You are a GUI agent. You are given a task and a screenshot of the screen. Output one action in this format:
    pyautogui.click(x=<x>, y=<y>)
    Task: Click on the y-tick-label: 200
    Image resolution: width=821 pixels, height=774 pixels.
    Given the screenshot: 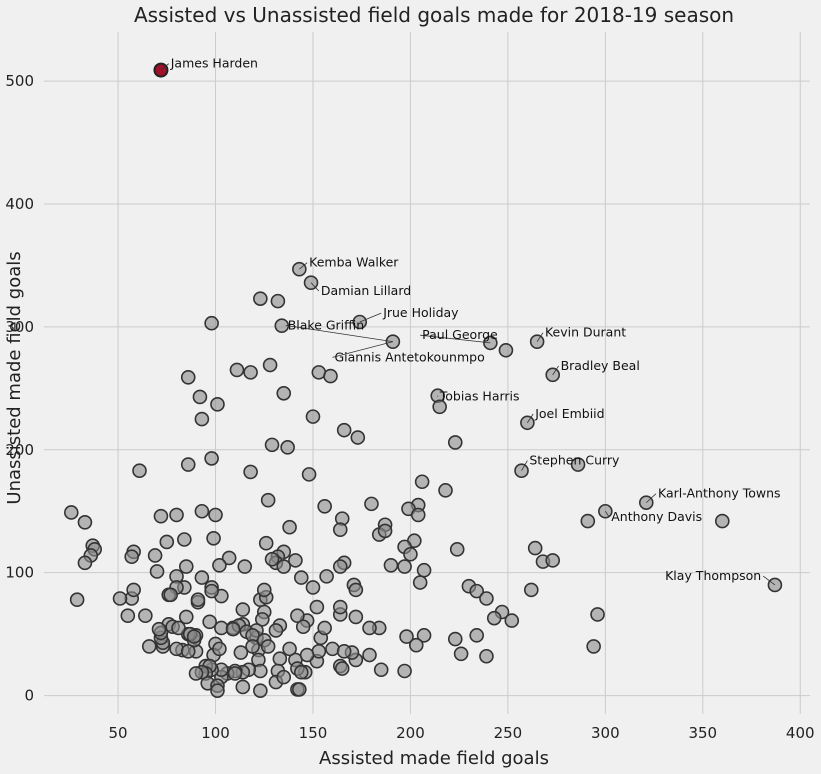 What is the action you would take?
    pyautogui.click(x=19, y=450)
    